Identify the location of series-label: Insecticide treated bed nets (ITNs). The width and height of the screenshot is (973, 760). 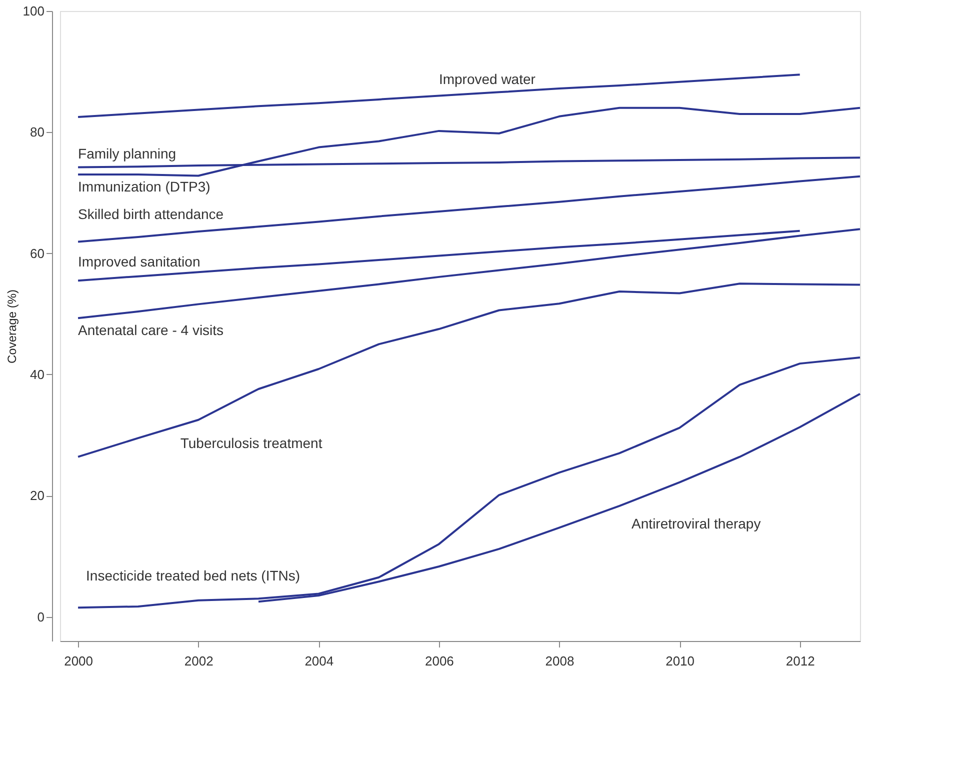
(193, 576).